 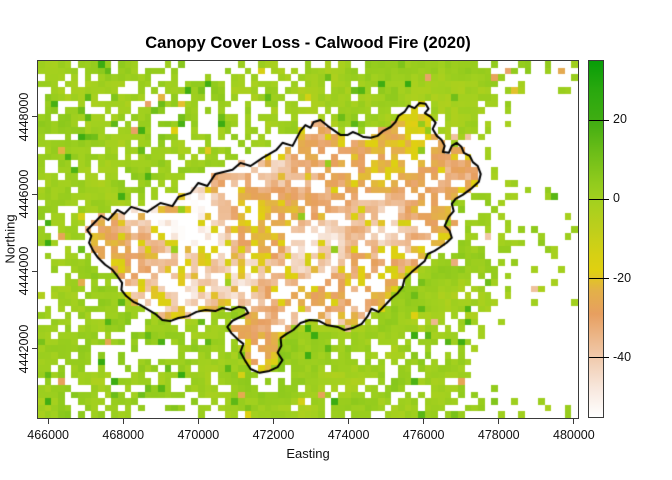 I want to click on chart-title: Canopy Cover Loss - Calwood Fire (2020), so click(x=308, y=43).